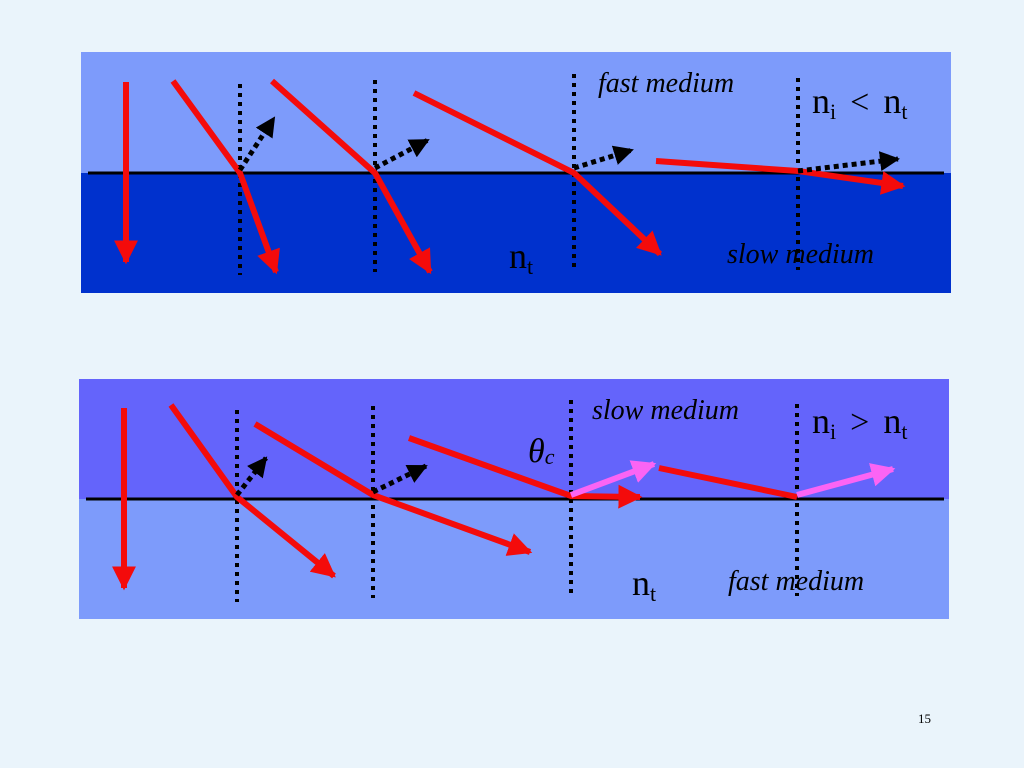 This screenshot has height=768, width=1024. I want to click on index-relation: ni < nt, so click(859, 103).